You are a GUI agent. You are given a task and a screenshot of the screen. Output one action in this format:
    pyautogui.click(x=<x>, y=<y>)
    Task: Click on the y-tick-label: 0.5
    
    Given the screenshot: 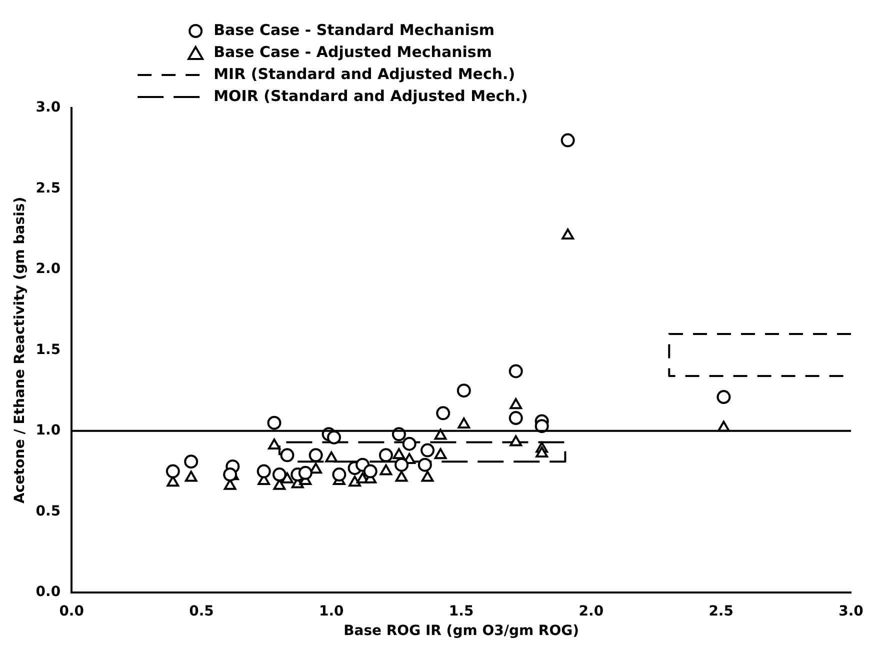 What is the action you would take?
    pyautogui.click(x=48, y=511)
    